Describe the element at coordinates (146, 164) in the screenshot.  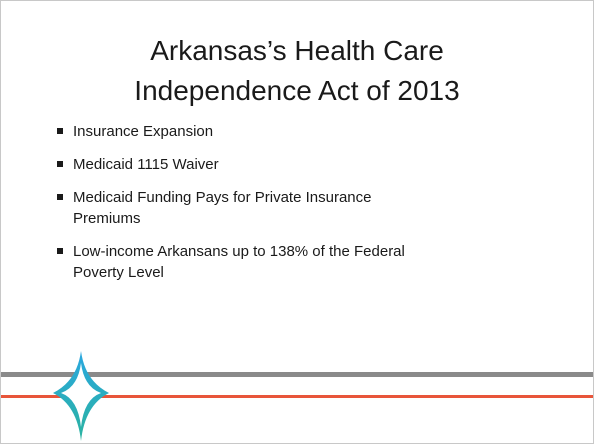
I see `bullet-line: Medicaid 1115 Waiver` at that location.